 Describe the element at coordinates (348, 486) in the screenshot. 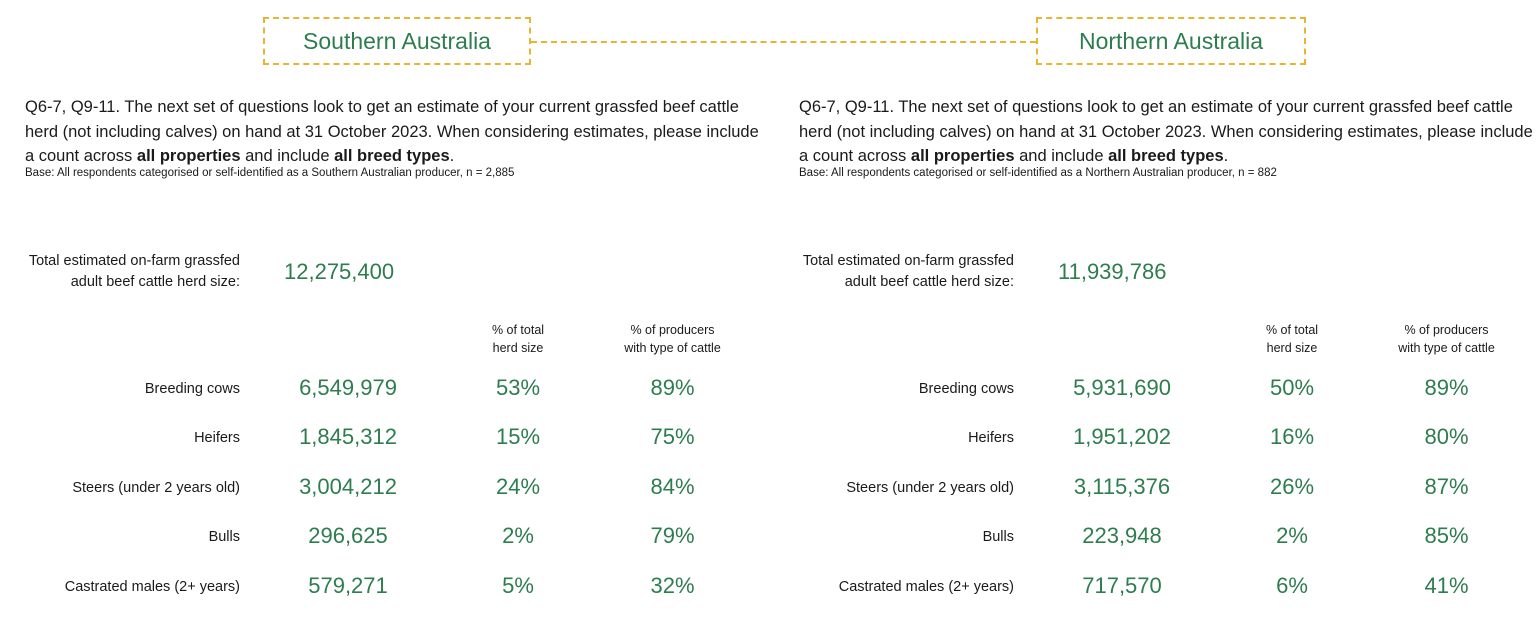

I see `row-count: 3,004,212` at that location.